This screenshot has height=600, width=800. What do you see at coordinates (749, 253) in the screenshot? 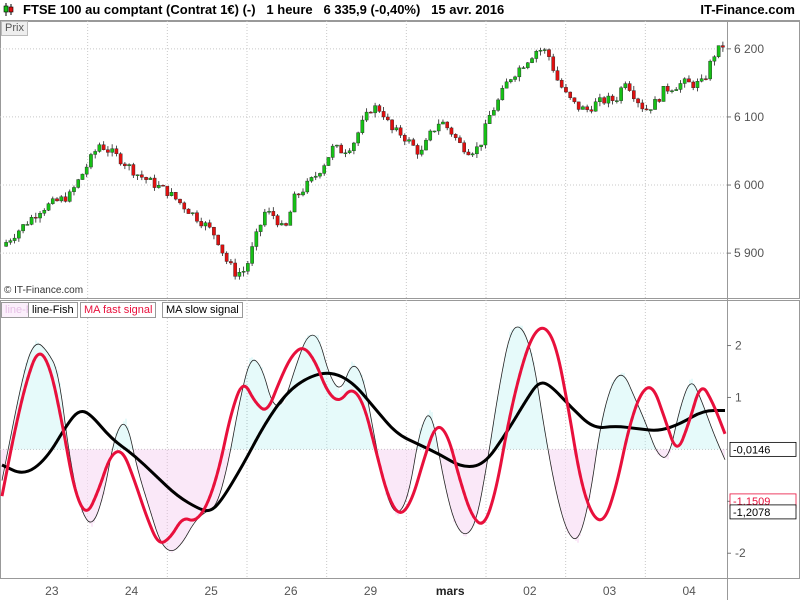
I see `price-tick-label: 5 900` at bounding box center [749, 253].